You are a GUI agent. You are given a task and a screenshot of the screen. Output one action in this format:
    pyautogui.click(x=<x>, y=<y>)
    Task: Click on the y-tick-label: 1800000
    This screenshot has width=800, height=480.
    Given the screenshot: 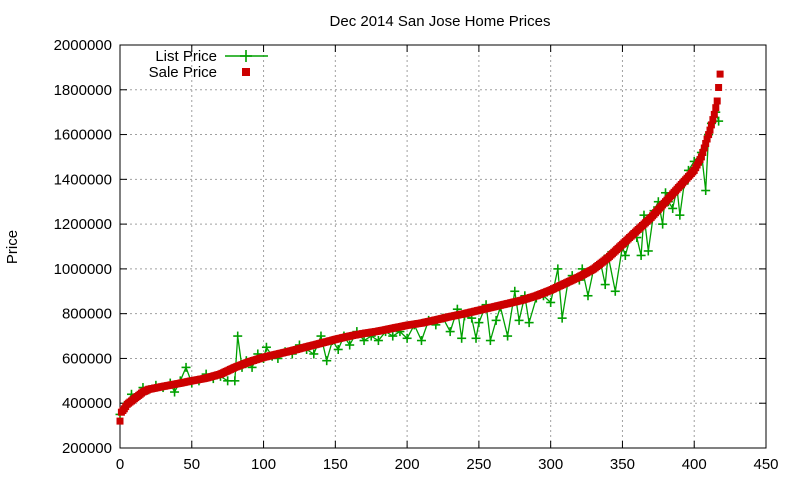 What is the action you would take?
    pyautogui.click(x=83, y=90)
    